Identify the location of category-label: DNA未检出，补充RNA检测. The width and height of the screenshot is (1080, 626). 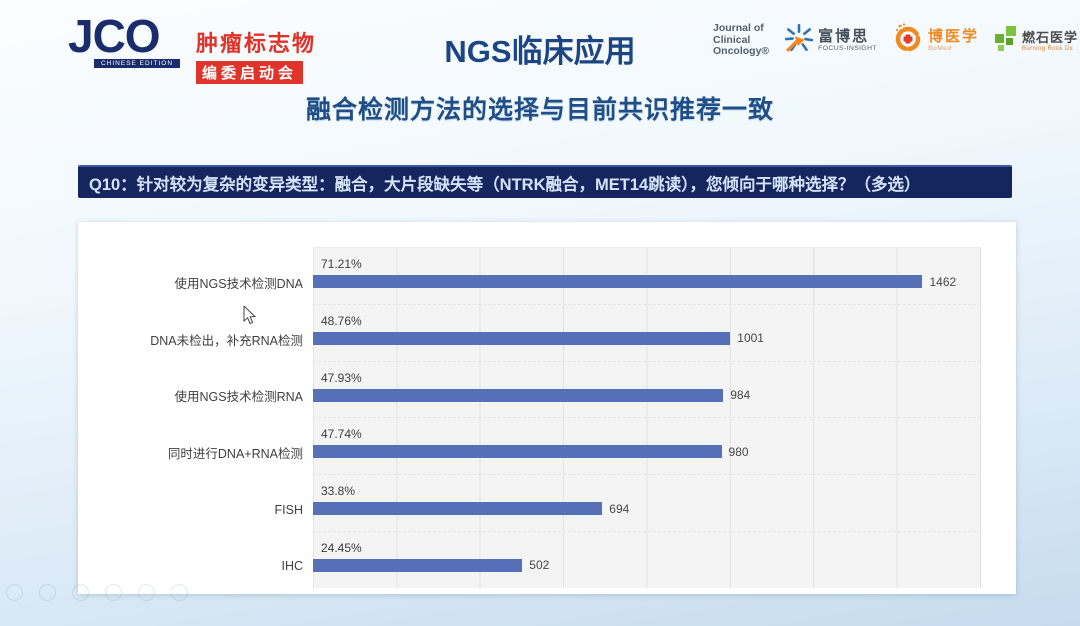
(226, 340).